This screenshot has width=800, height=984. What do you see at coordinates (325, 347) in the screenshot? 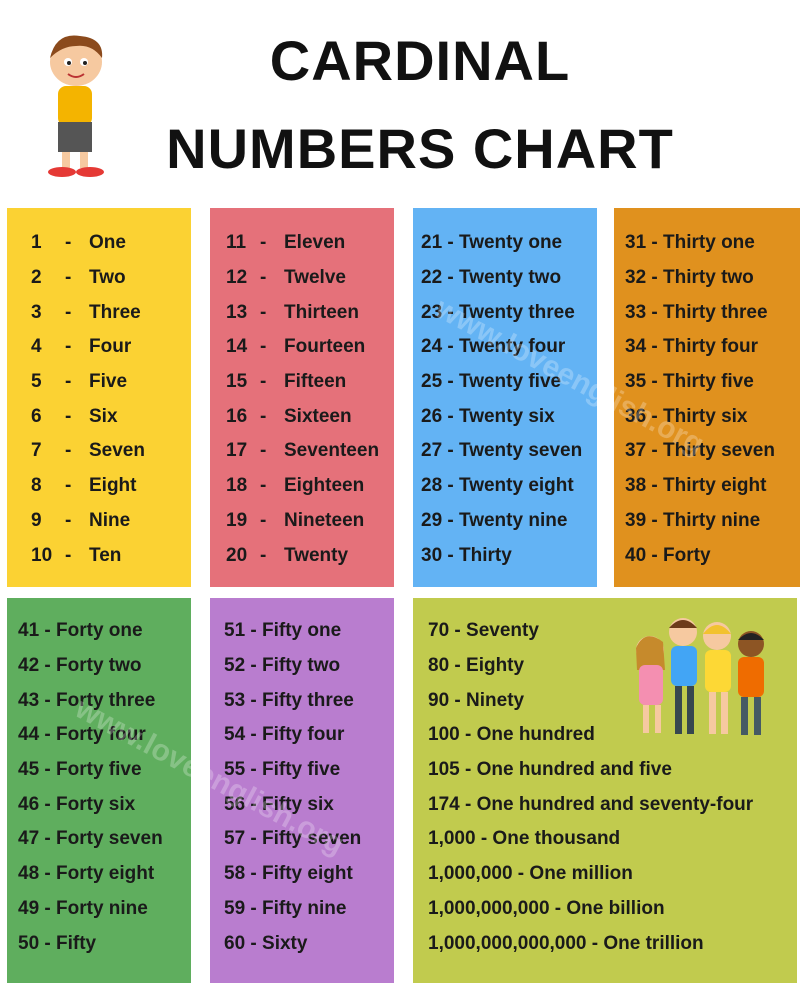
I see `number-word: Fourteen` at bounding box center [325, 347].